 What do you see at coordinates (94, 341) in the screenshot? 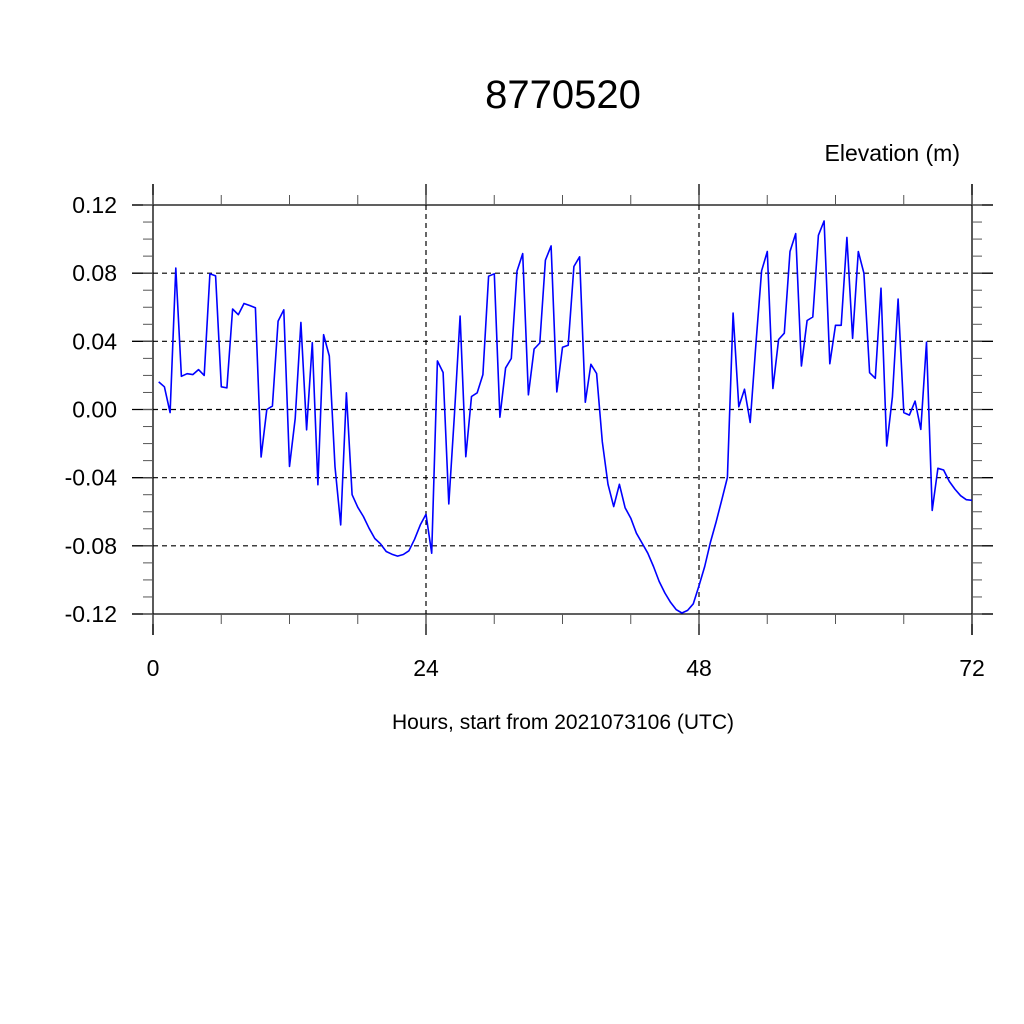
I see `y-tick-label: 0.04` at bounding box center [94, 341].